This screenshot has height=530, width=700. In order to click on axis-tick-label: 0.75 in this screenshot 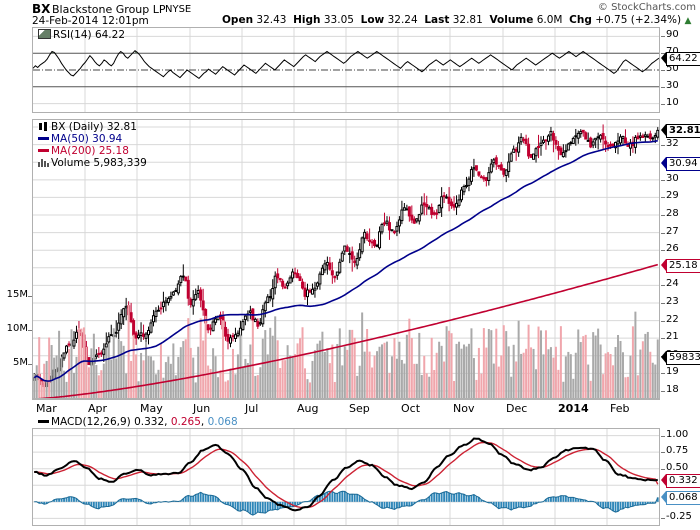, I will do `click(677, 451)`.